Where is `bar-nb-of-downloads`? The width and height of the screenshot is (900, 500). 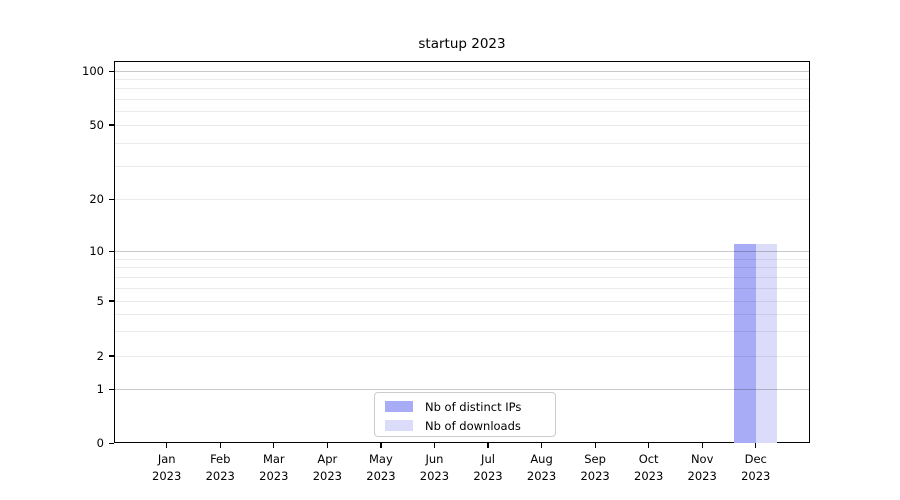 bar-nb-of-downloads is located at coordinates (766, 343).